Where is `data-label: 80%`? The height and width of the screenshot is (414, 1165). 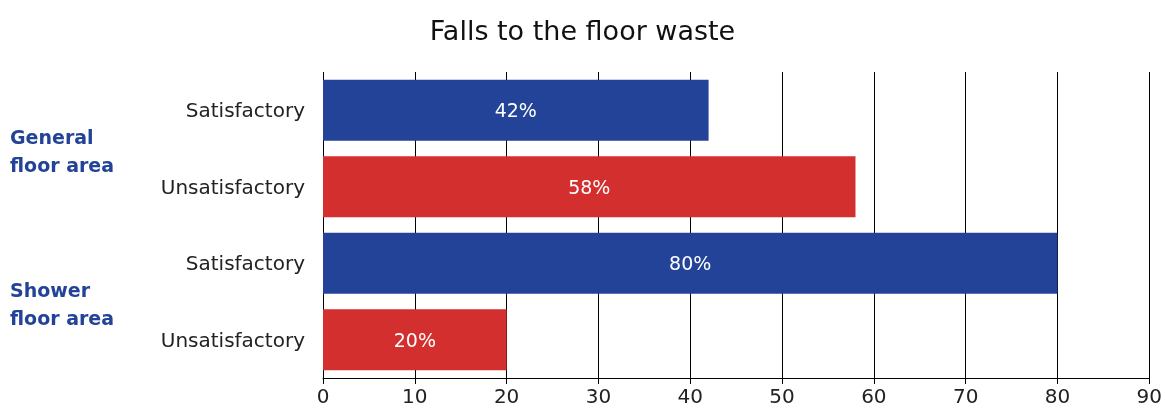
data-label: 80% is located at coordinates (690, 263).